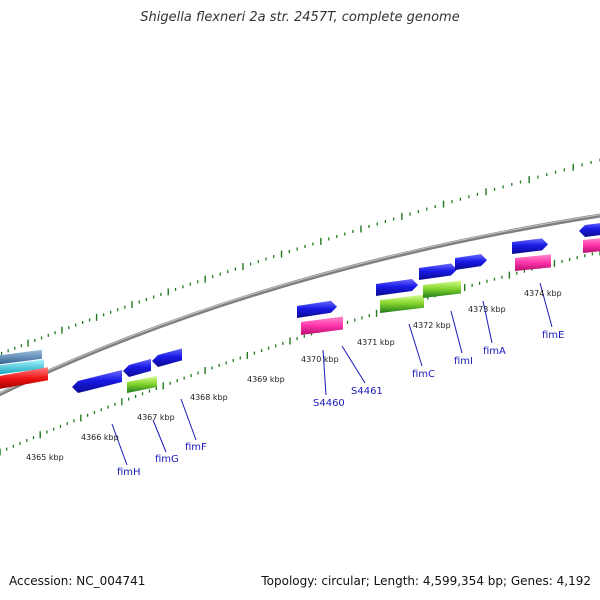 The image size is (600, 600). Describe the element at coordinates (320, 359) in the screenshot. I see `kbp-label: 4370 kbp` at that location.